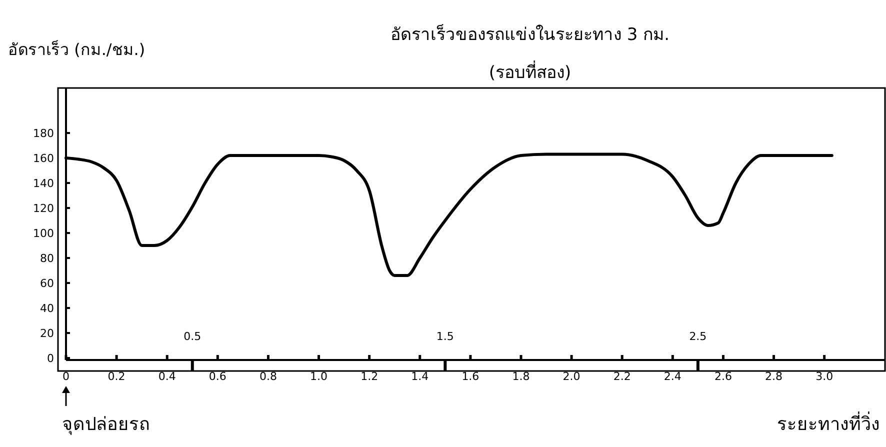 The height and width of the screenshot is (447, 886). I want to click on x-tick-label: 3.0, so click(825, 376).